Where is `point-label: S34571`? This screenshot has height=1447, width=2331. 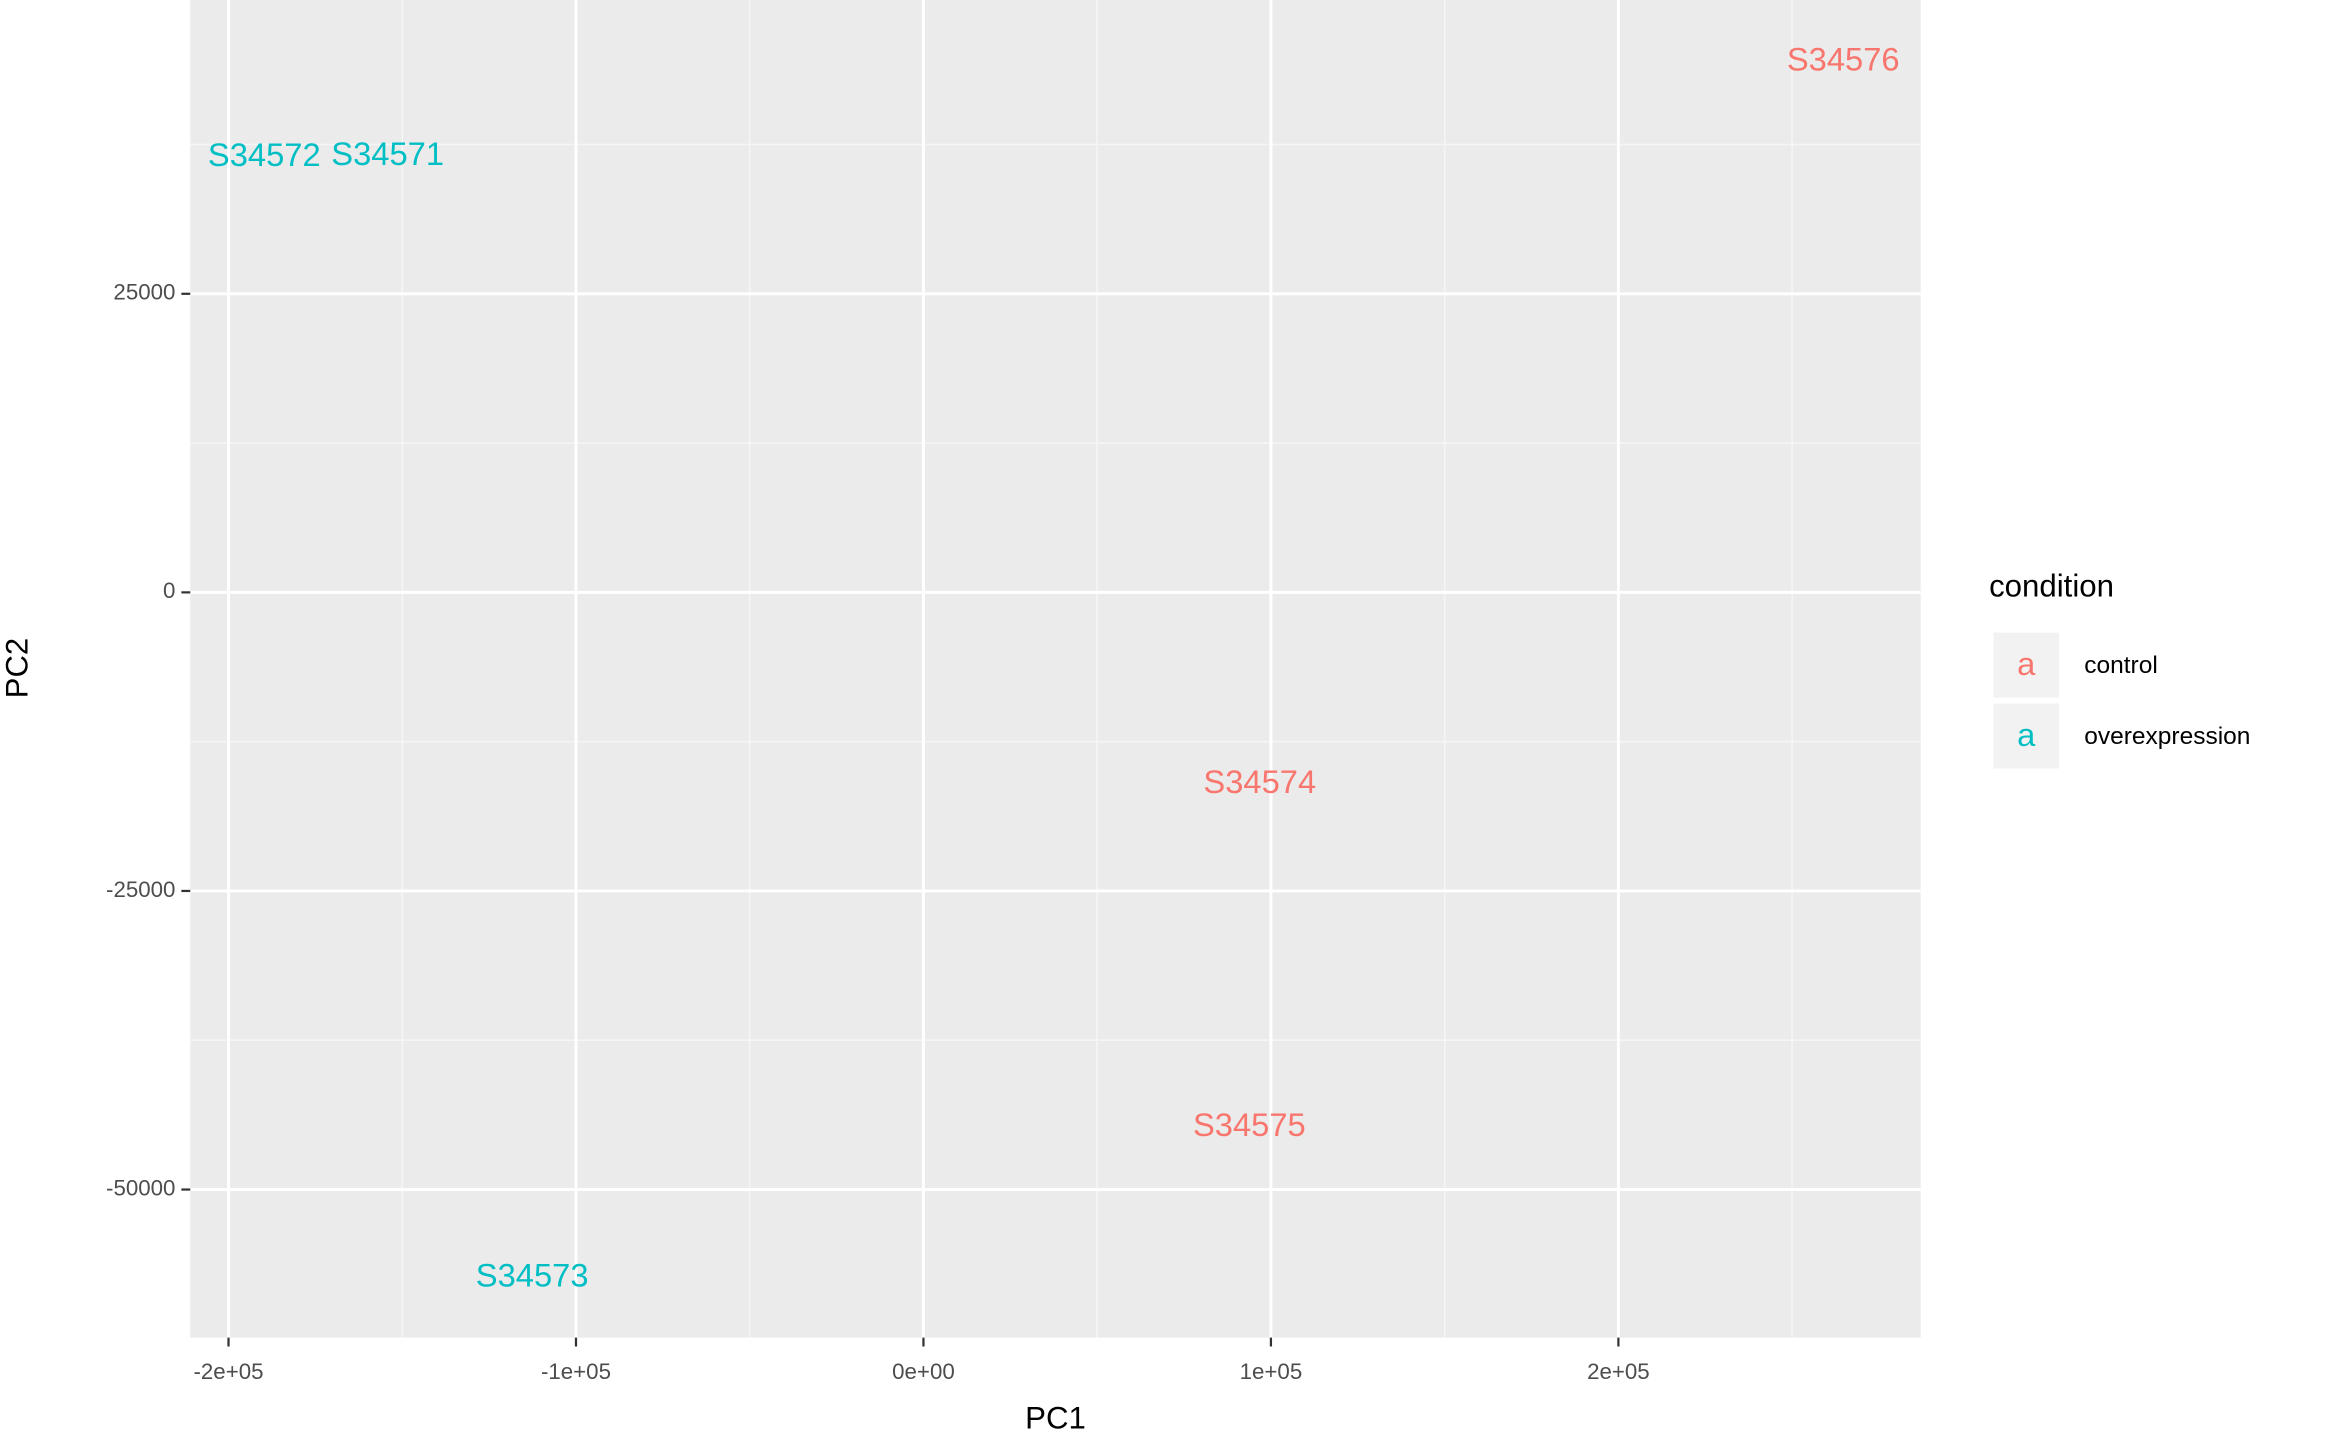
point-label: S34571 is located at coordinates (387, 153).